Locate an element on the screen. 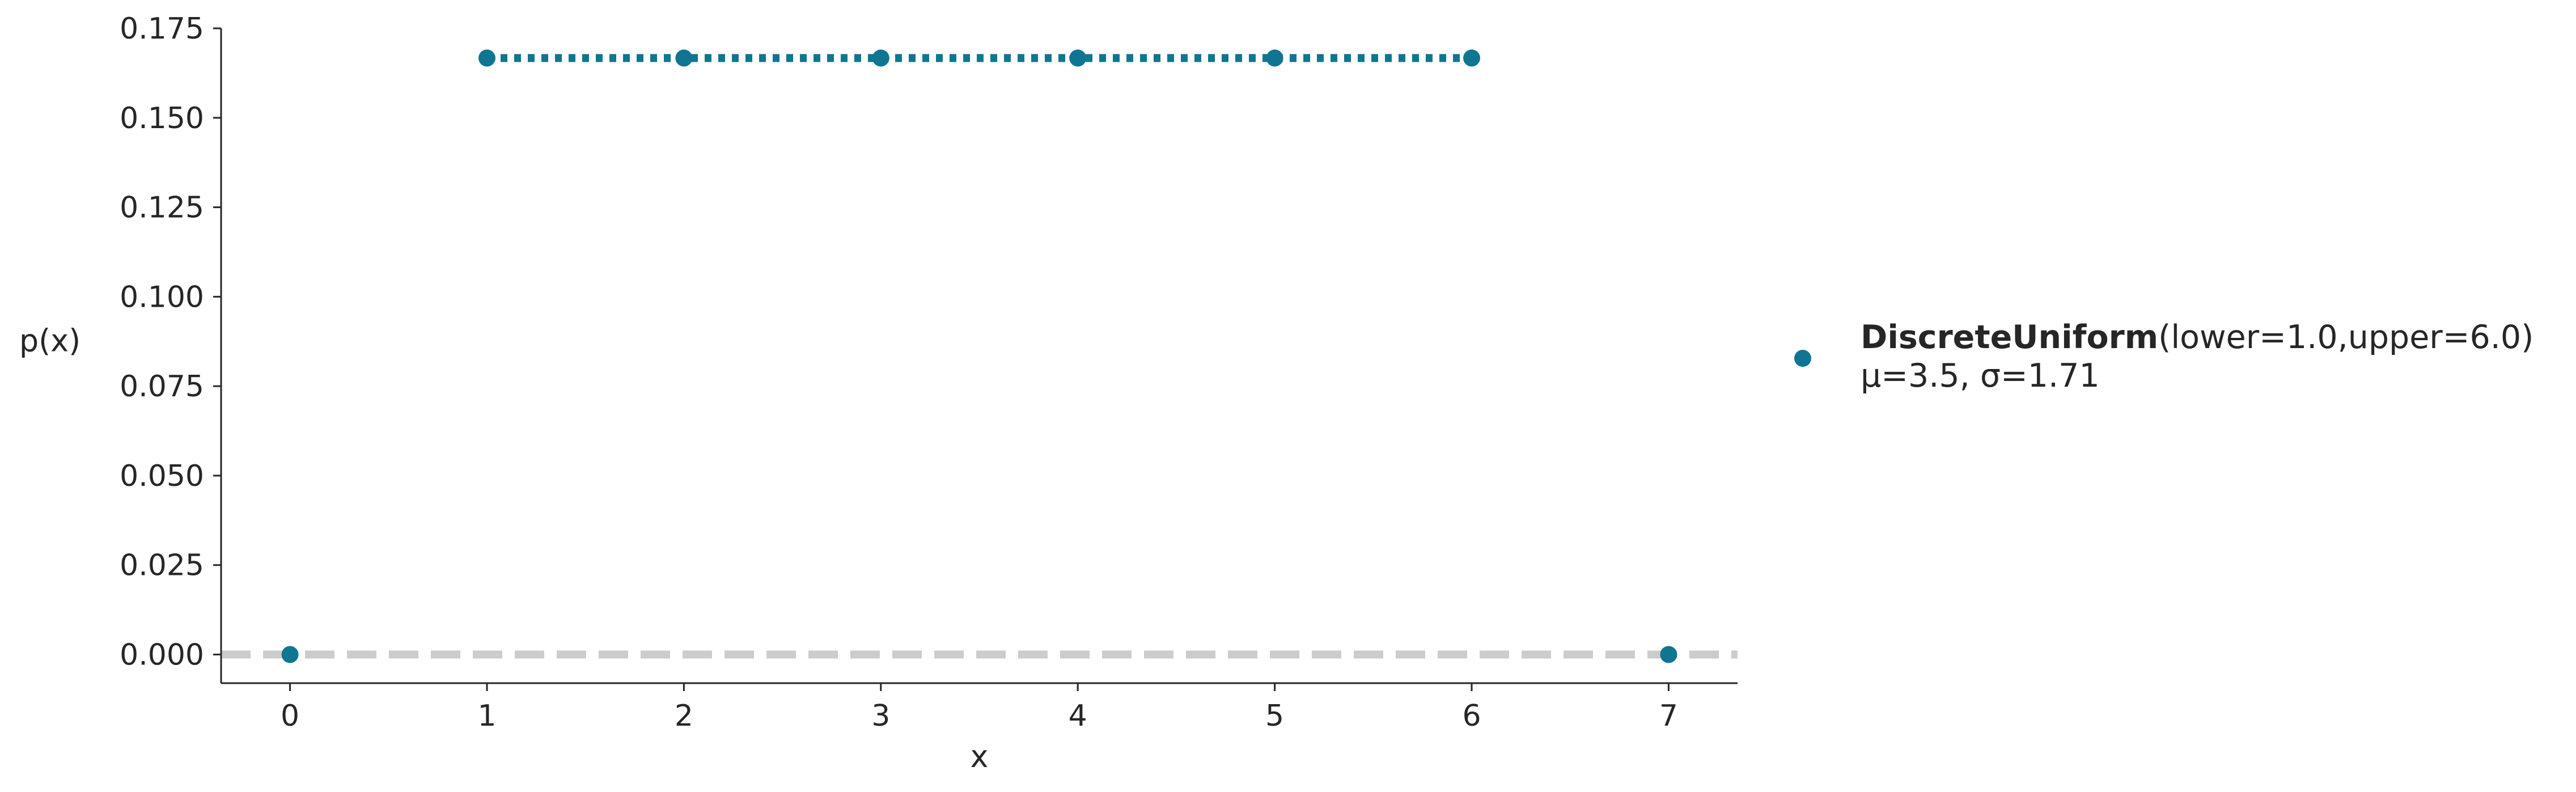 Image resolution: width=2576 pixels, height=792 pixels. x-tick-label: 5 is located at coordinates (1275, 716).